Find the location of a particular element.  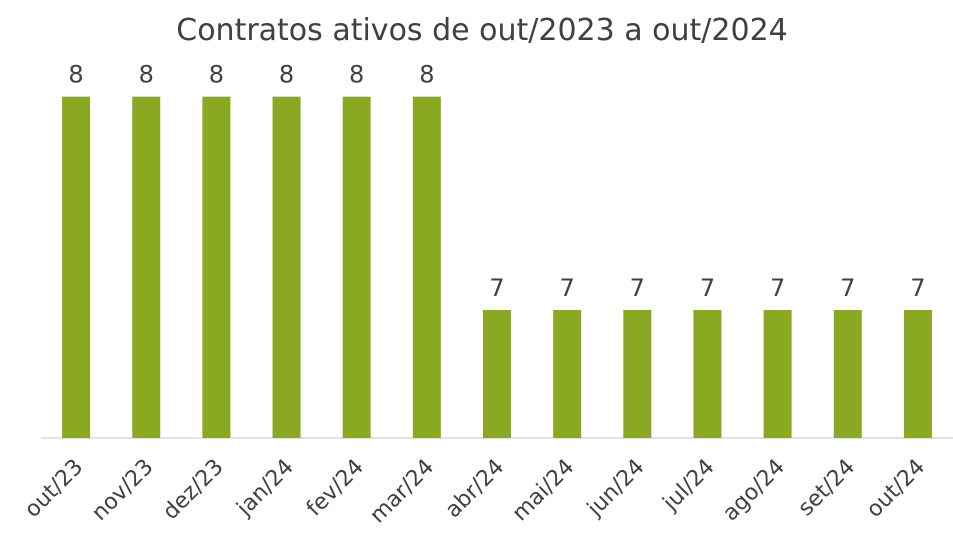

x-tick-label: jun/24 is located at coordinates (615, 488).